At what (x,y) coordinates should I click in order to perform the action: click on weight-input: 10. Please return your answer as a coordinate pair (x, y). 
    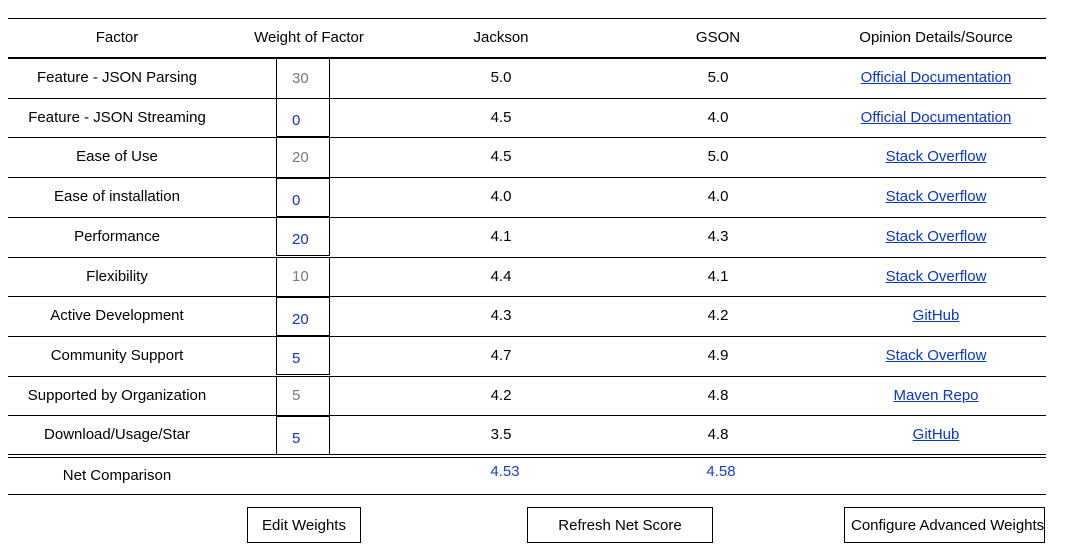
    Looking at the image, I should click on (303, 276).